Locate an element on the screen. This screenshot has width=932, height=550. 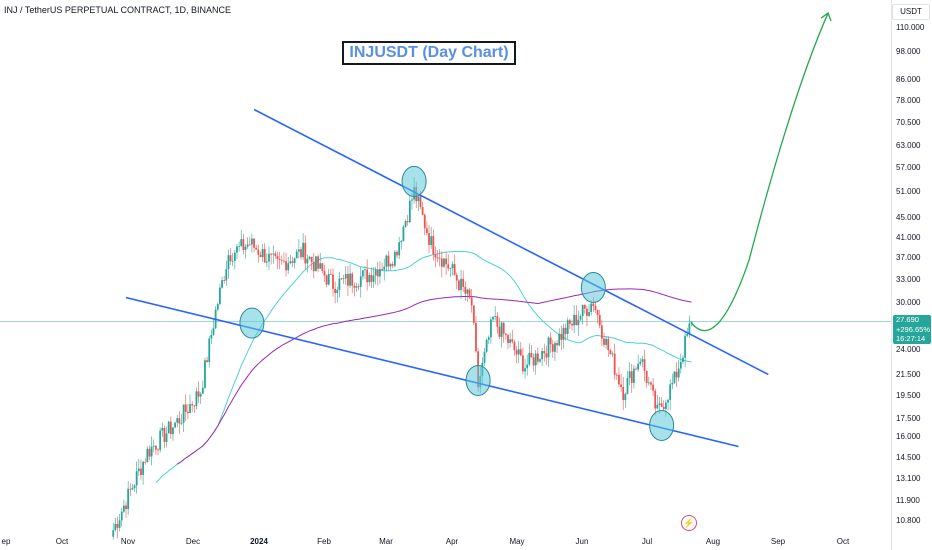
touch-point-circle is located at coordinates (593, 288).